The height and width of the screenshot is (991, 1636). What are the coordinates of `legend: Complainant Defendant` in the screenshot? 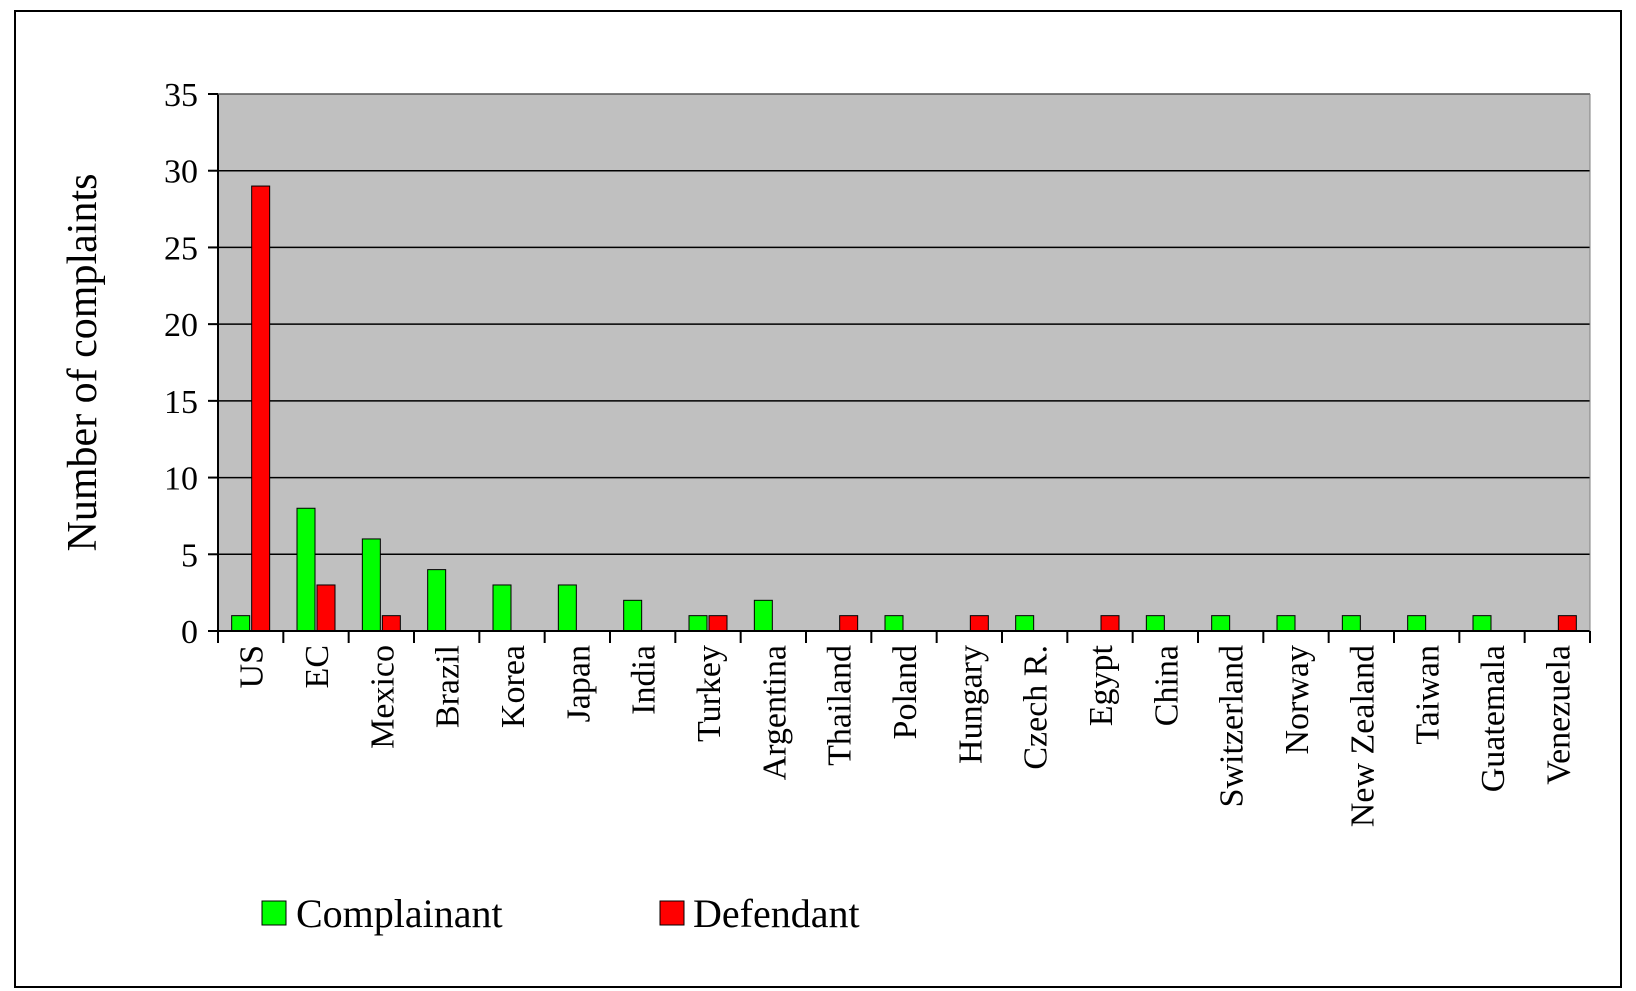 It's located at (560, 913).